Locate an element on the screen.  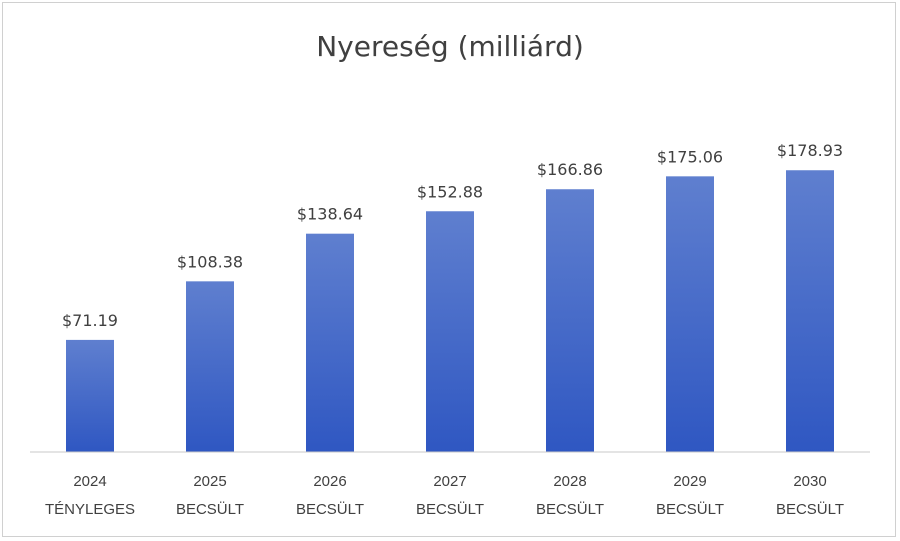
data-label-2027: $152.88 is located at coordinates (450, 191).